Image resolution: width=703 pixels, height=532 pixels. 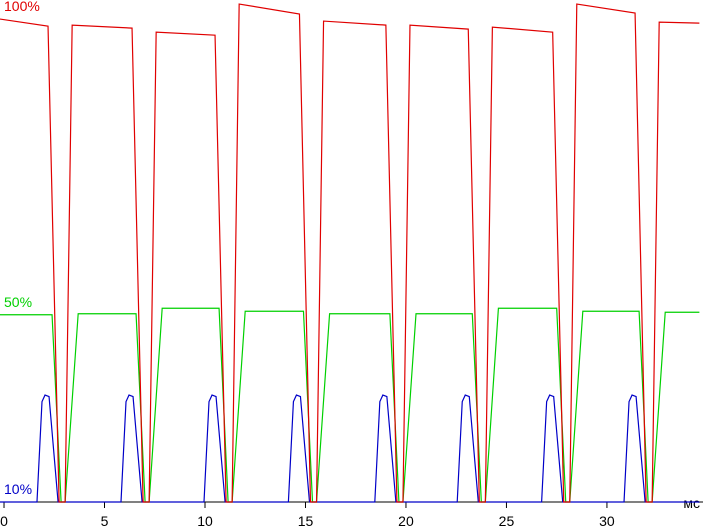 What do you see at coordinates (306, 521) in the screenshot?
I see `x-tick-label: 15` at bounding box center [306, 521].